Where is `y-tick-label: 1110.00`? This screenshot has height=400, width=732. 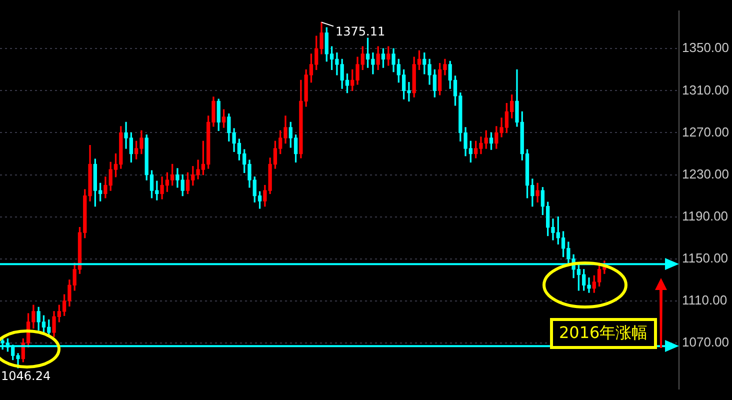 y-tick-label: 1110.00 is located at coordinates (705, 300).